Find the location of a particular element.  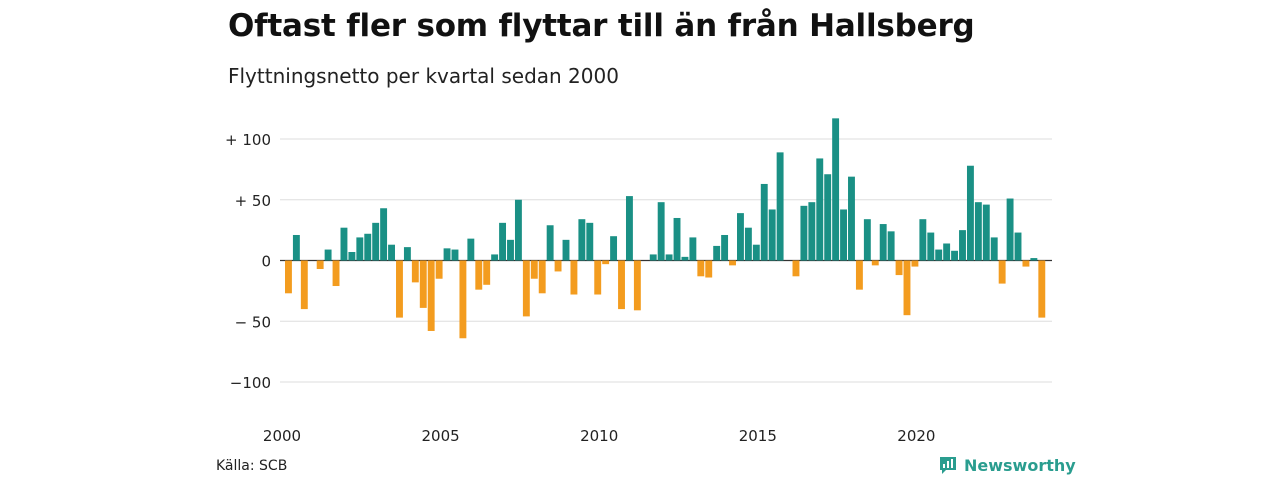

y-tick-label: −100 is located at coordinates (250, 383).